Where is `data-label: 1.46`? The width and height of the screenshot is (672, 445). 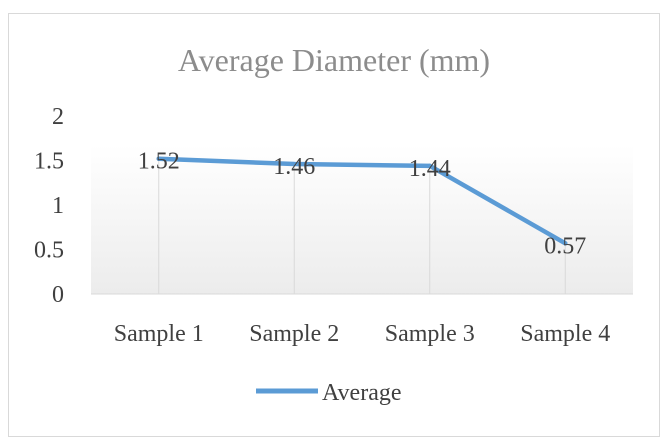
data-label: 1.46 is located at coordinates (294, 167).